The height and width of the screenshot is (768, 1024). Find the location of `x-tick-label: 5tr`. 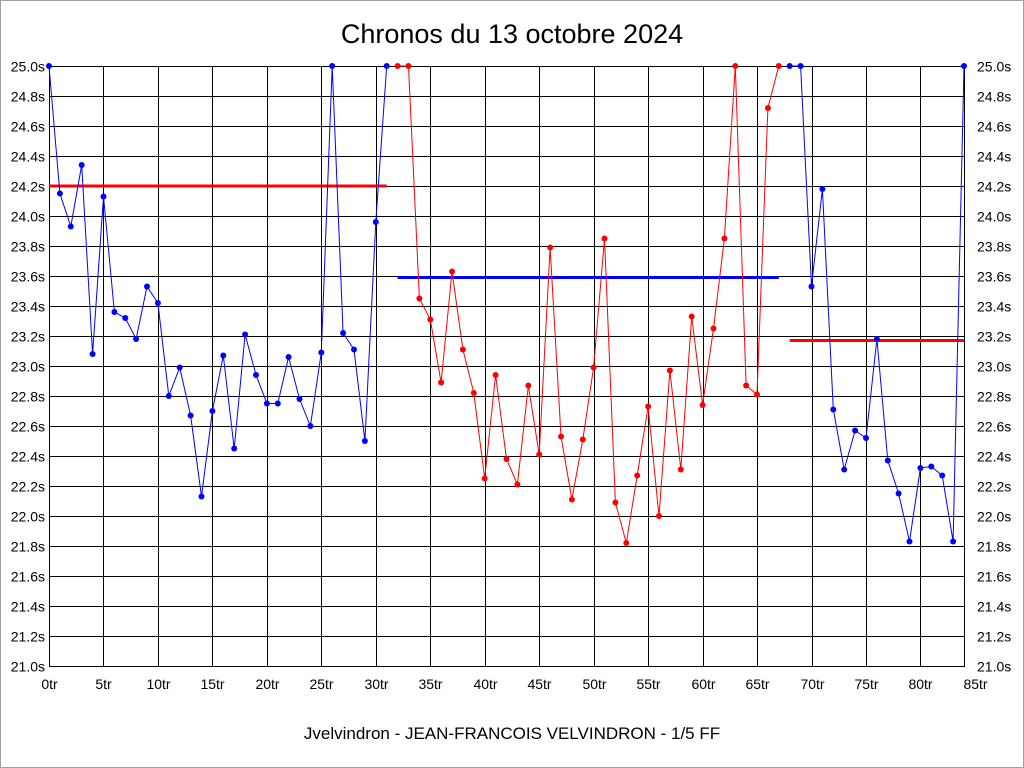

x-tick-label: 5tr is located at coordinates (103, 684).